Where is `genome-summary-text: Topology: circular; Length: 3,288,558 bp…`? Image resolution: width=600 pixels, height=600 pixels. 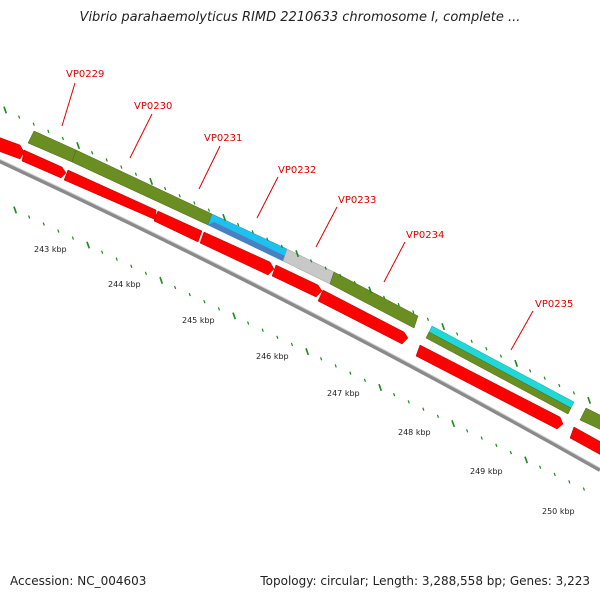 genome-summary-text: Topology: circular; Length: 3,288,558 bp… is located at coordinates (425, 581).